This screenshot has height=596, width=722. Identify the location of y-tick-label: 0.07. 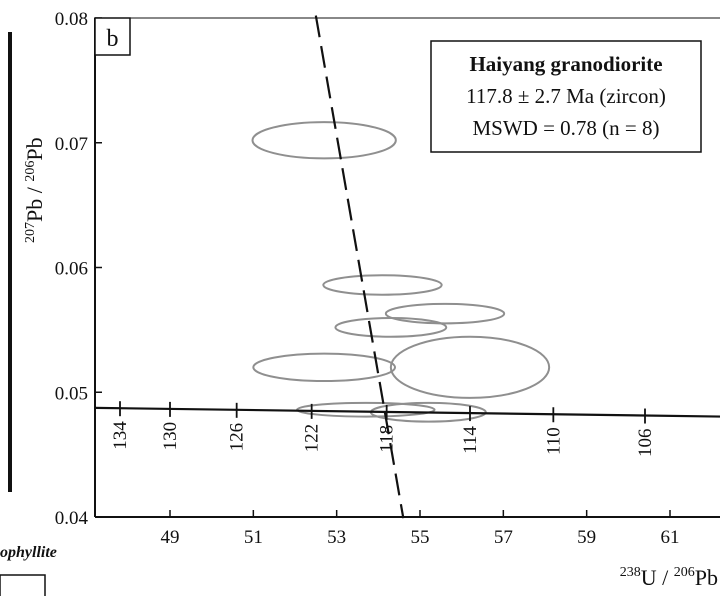
(71, 144).